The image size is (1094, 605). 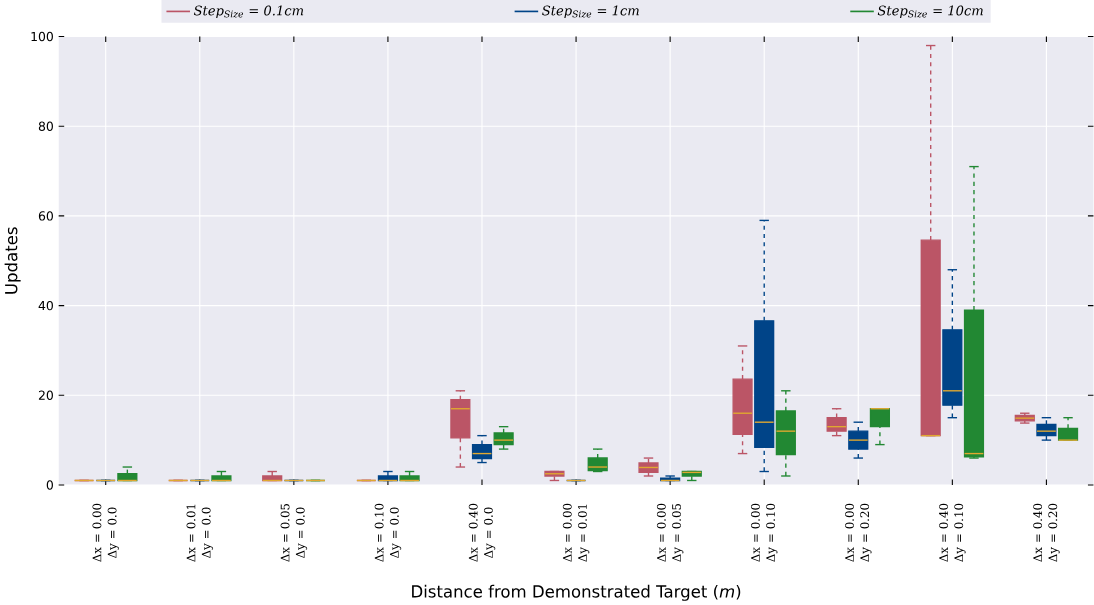 What do you see at coordinates (930, 11) in the screenshot?
I see `legend-label: Step$_{Size}$ = 10cm` at bounding box center [930, 11].